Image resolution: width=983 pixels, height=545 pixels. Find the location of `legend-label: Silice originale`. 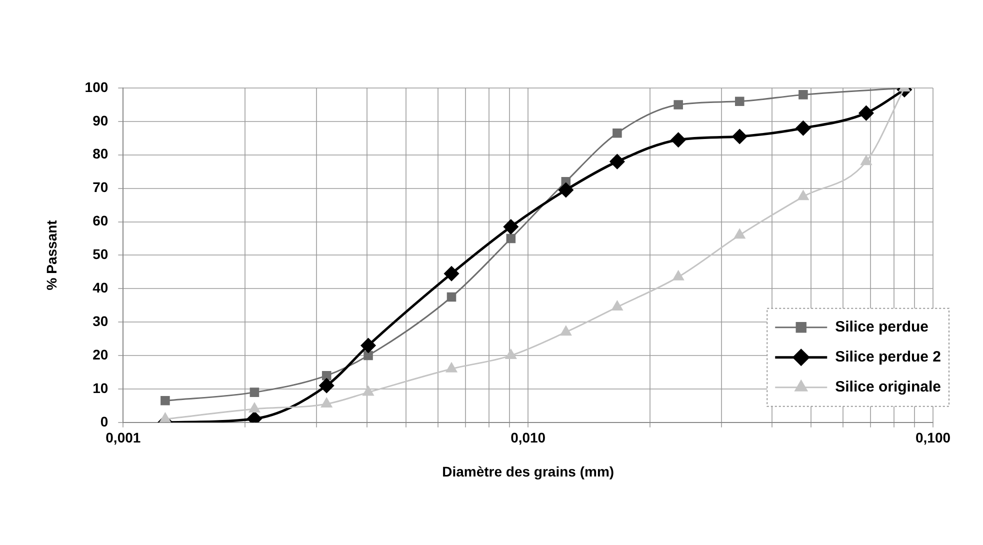

legend-label: Silice originale is located at coordinates (888, 387).